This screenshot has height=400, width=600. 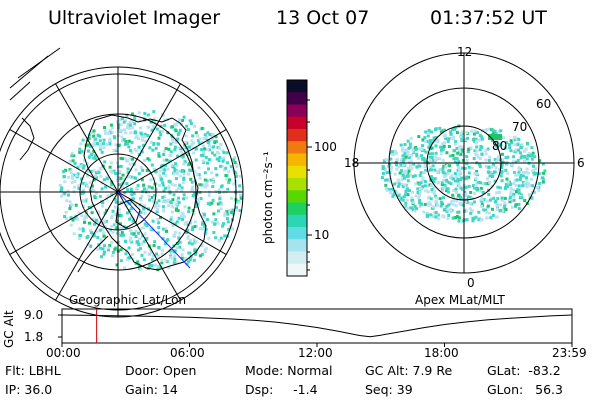 I want to click on altitude-plot, so click(x=315, y=327).